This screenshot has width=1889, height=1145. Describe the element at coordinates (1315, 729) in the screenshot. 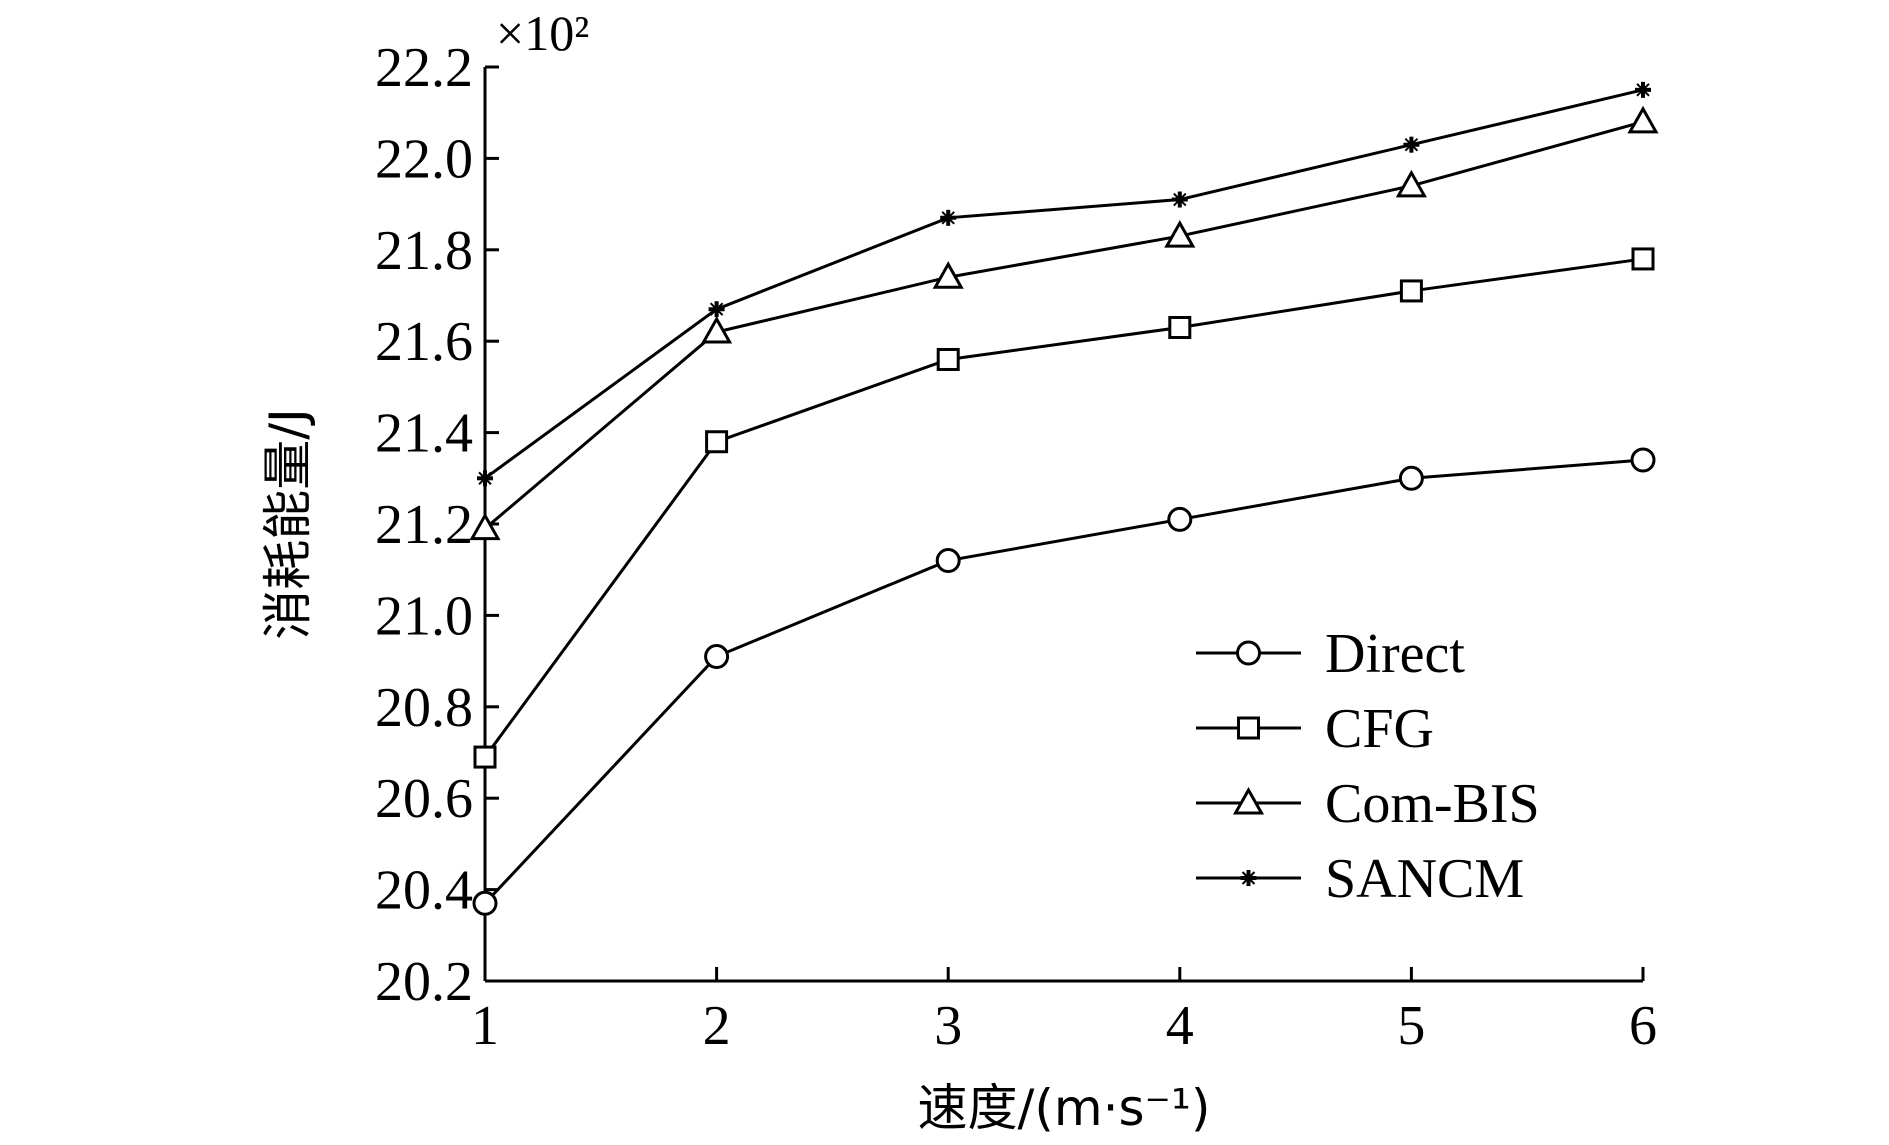

I see `legend-item-cfg: CFG` at that location.